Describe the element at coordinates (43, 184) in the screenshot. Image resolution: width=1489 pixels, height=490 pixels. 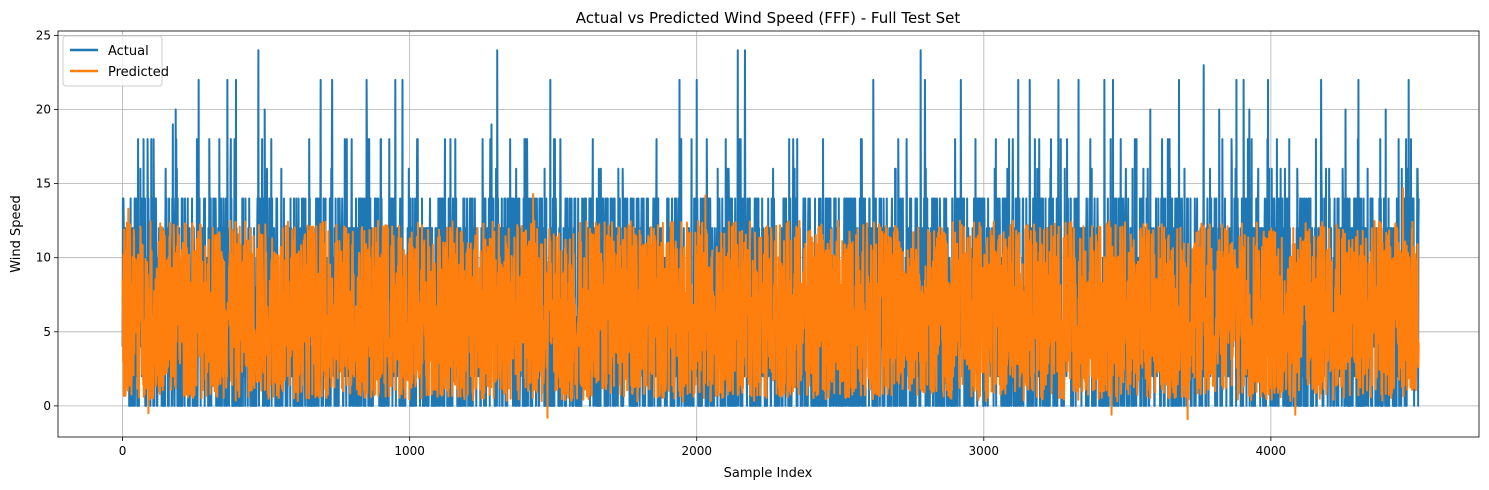
I see `y-tick-label: 15` at that location.